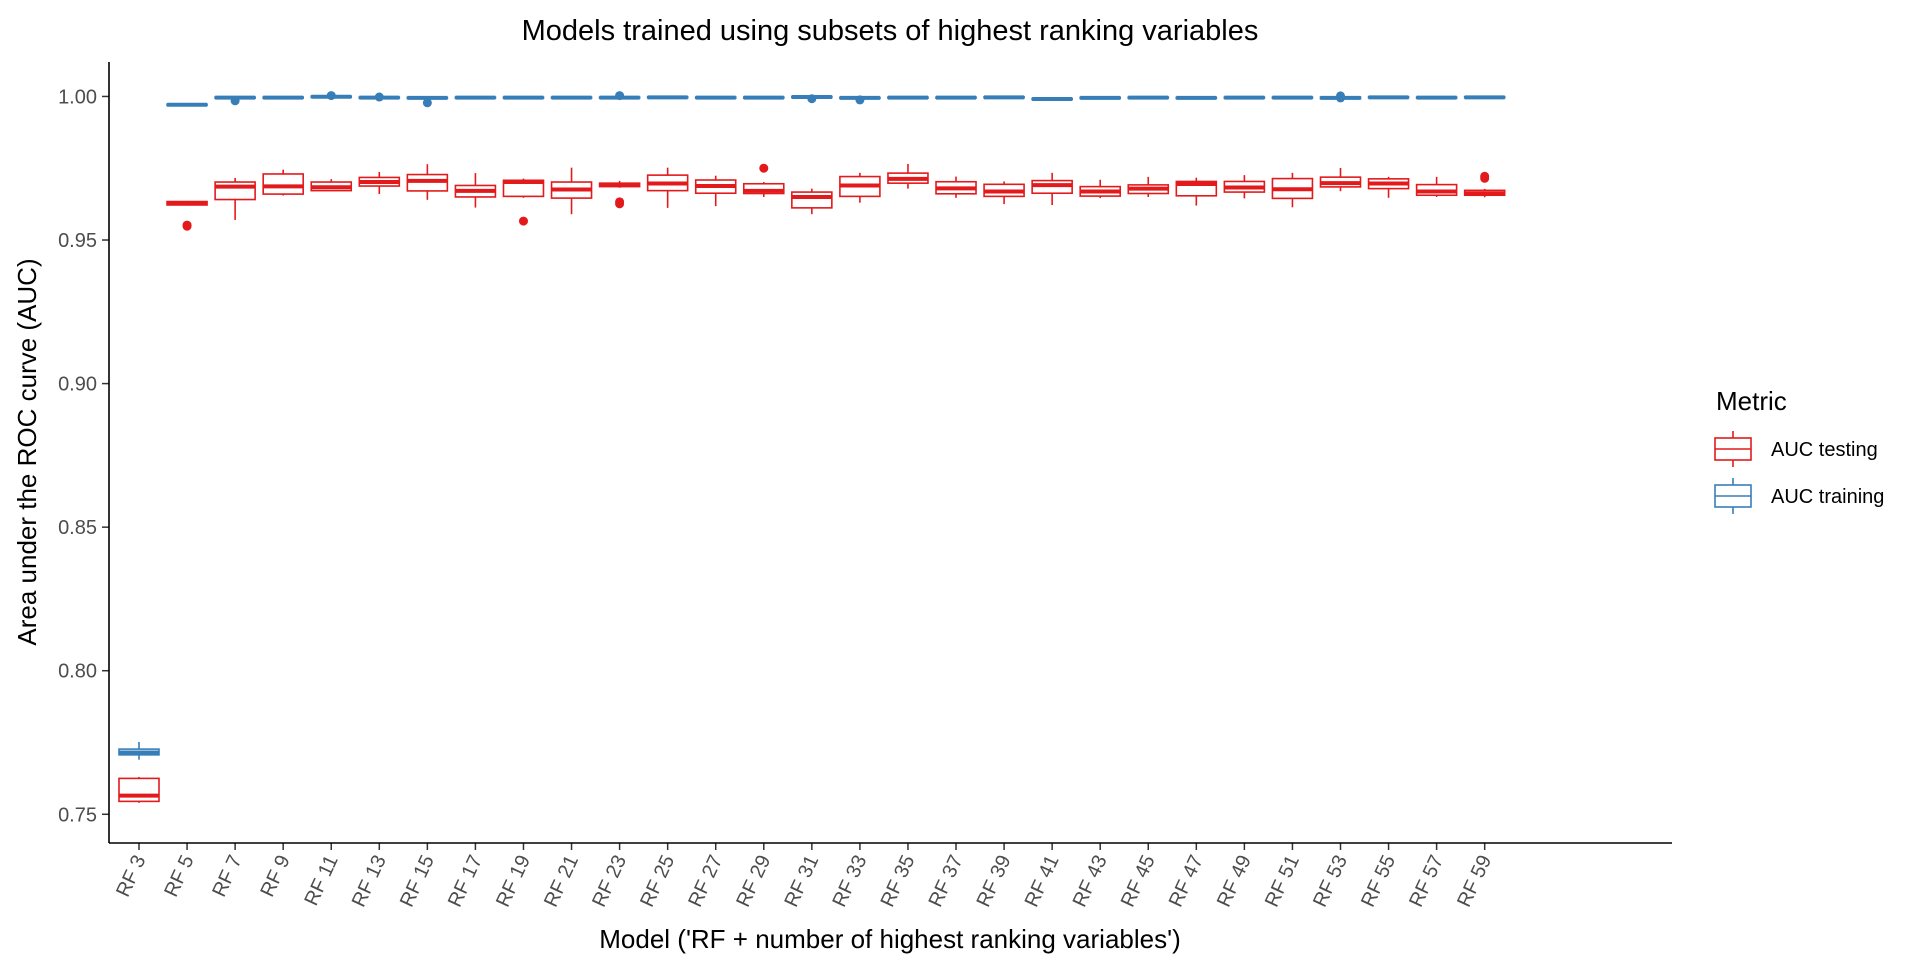 This screenshot has width=1920, height=960. I want to click on y-tick-label: 0.95, so click(77, 241).